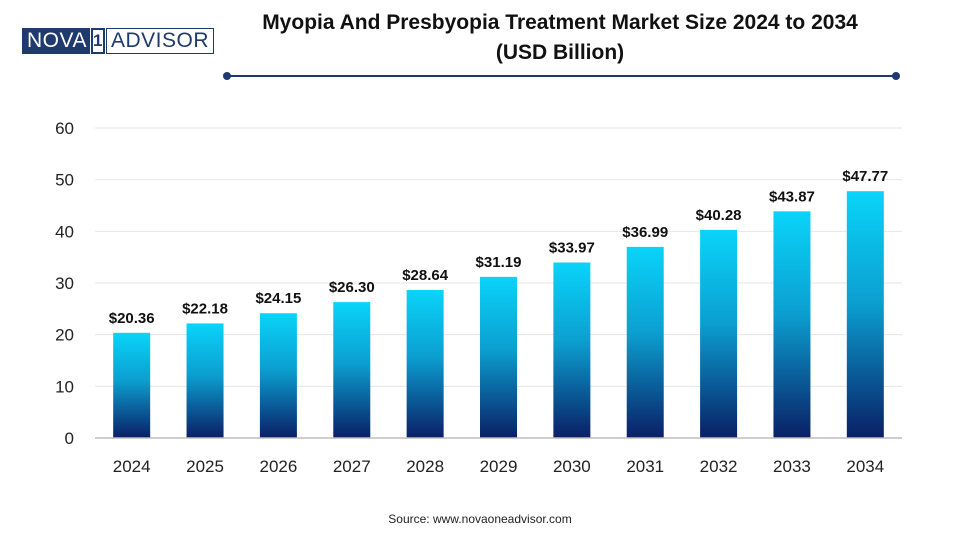  I want to click on y-tick-label: 60, so click(64, 128).